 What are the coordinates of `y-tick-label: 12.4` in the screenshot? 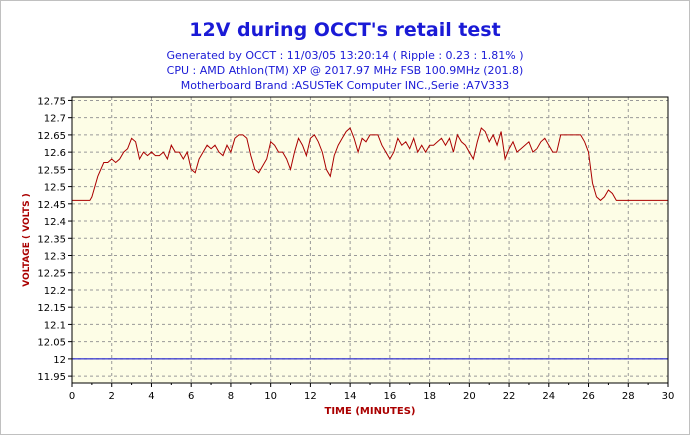 It's located at (55, 222).